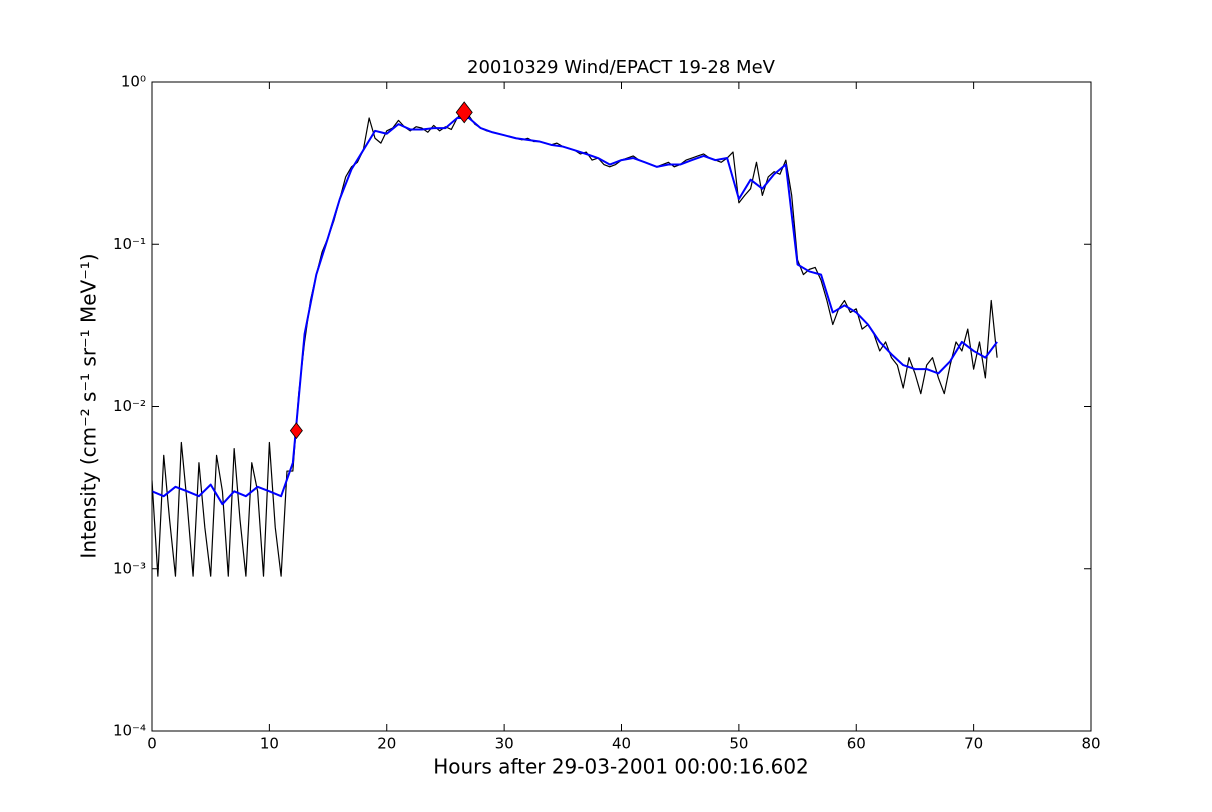 The height and width of the screenshot is (812, 1212). I want to click on x-tick-label: 50, so click(738, 744).